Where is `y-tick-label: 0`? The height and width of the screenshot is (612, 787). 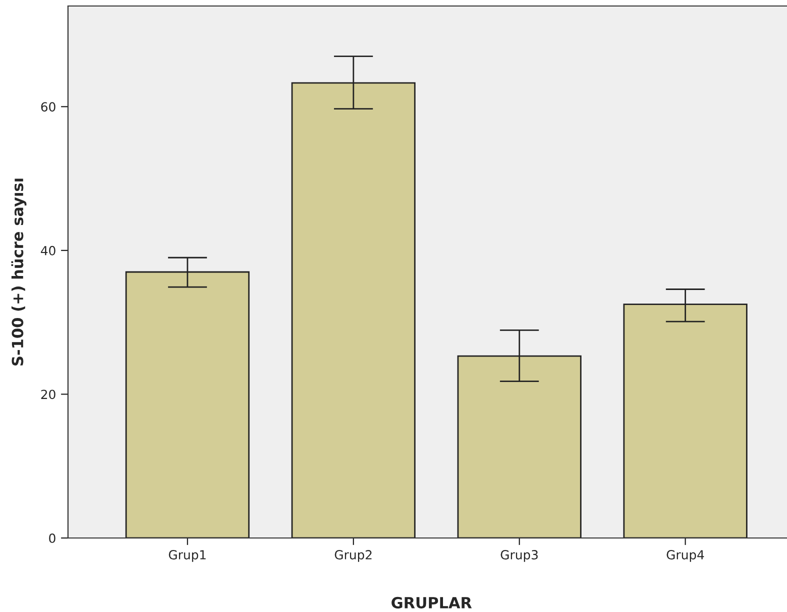 y-tick-label: 0 is located at coordinates (52, 538).